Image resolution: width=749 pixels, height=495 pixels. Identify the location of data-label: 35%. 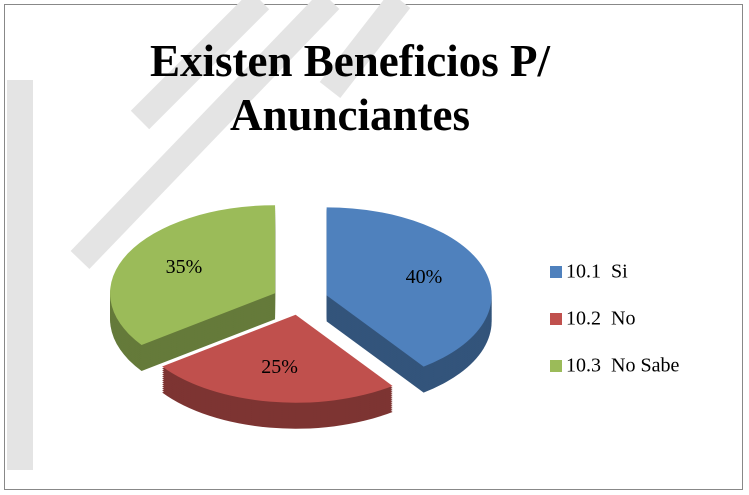
(184, 267).